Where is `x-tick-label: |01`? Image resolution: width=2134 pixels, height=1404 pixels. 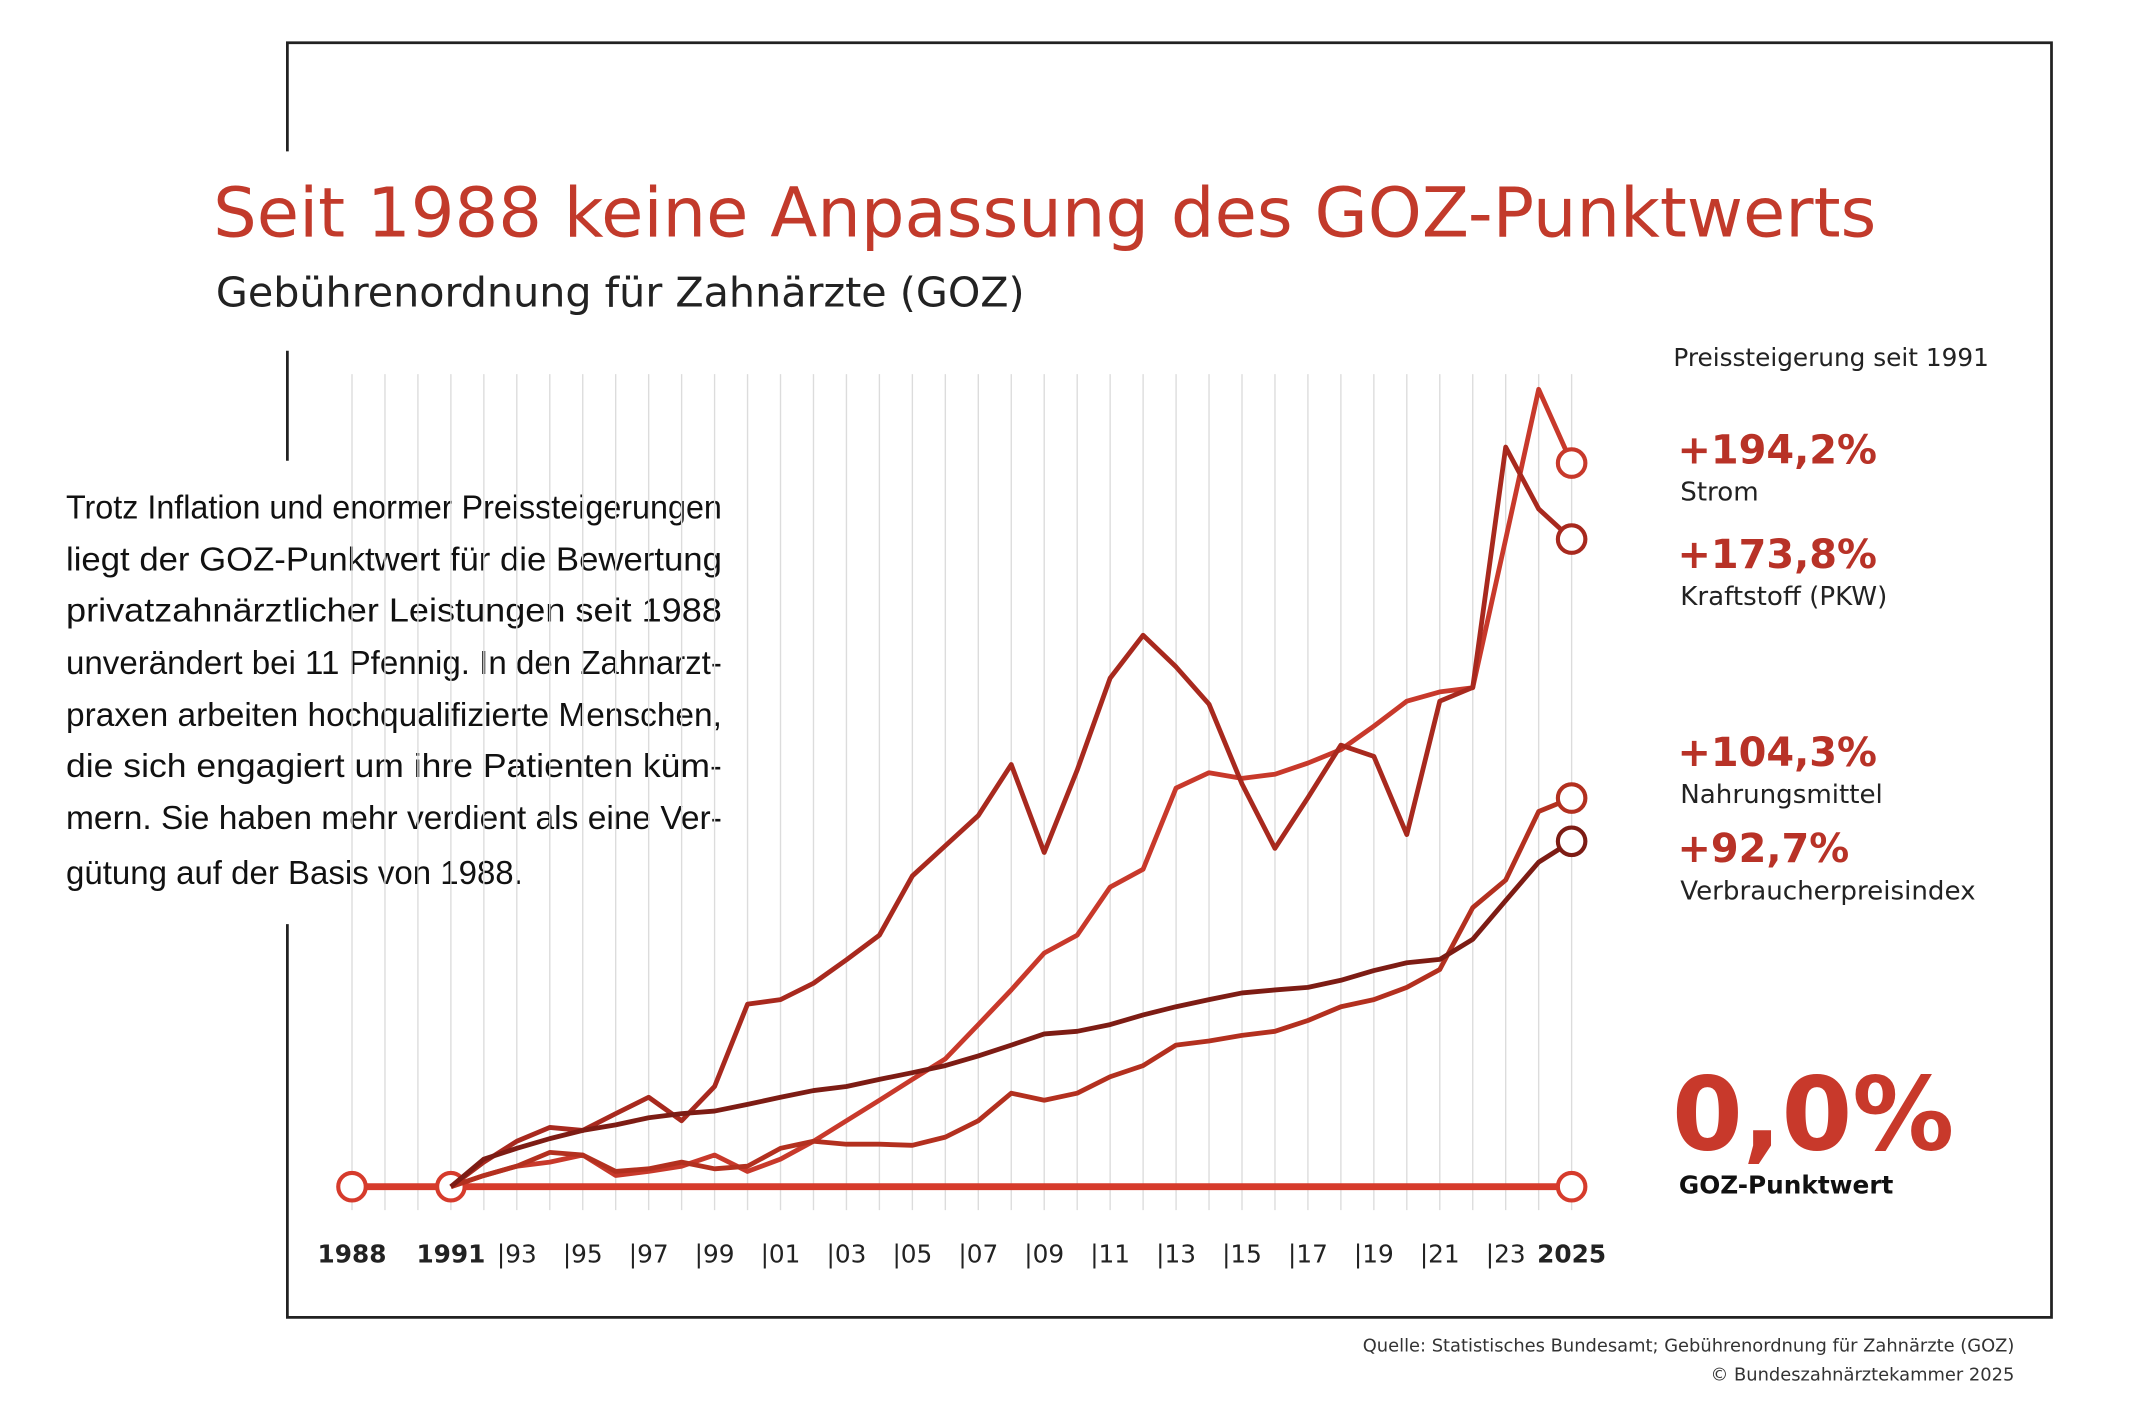 x-tick-label: |01 is located at coordinates (781, 1253).